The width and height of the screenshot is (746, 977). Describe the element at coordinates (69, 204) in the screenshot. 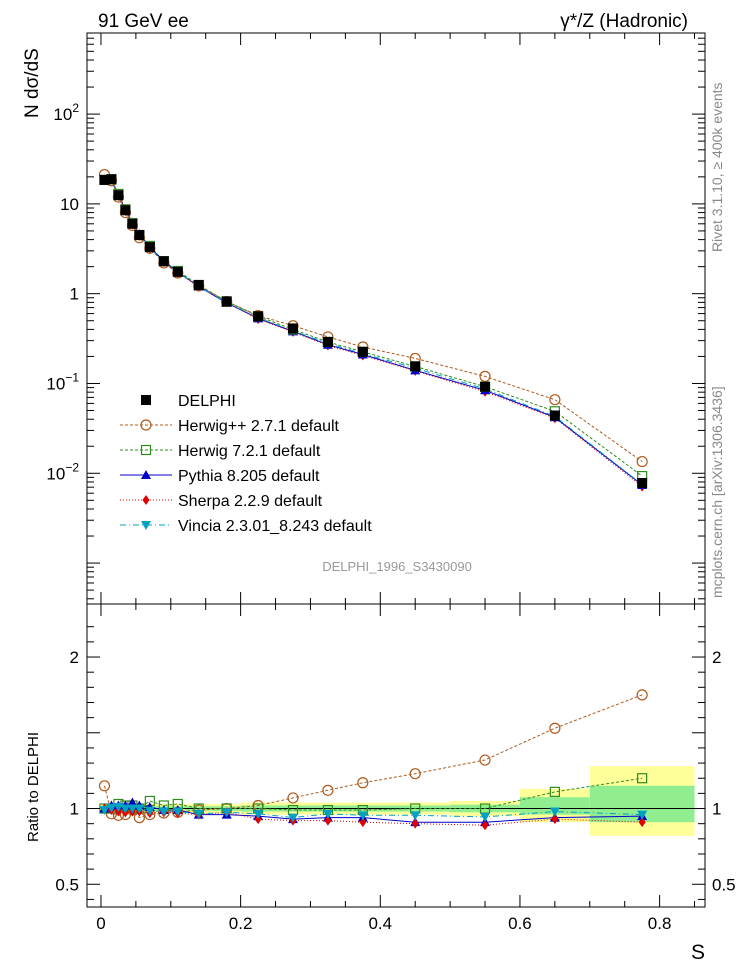

I see `main-y-tick-label: 10` at that location.